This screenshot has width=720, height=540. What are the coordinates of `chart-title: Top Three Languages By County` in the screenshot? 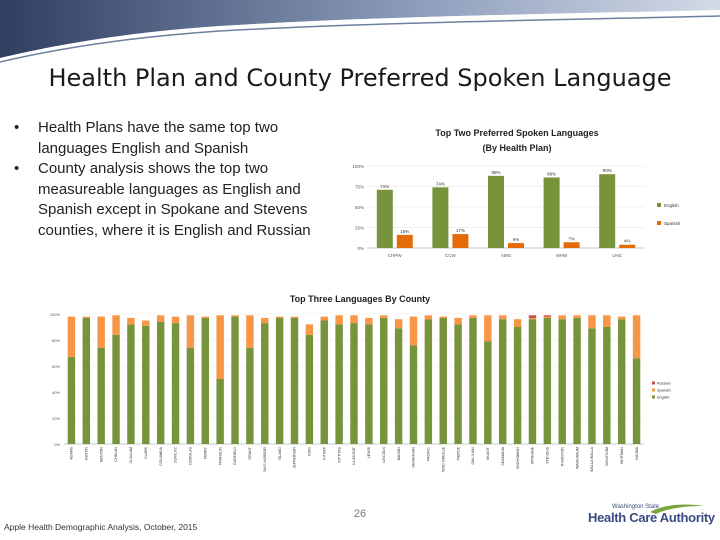 It's located at (360, 299).